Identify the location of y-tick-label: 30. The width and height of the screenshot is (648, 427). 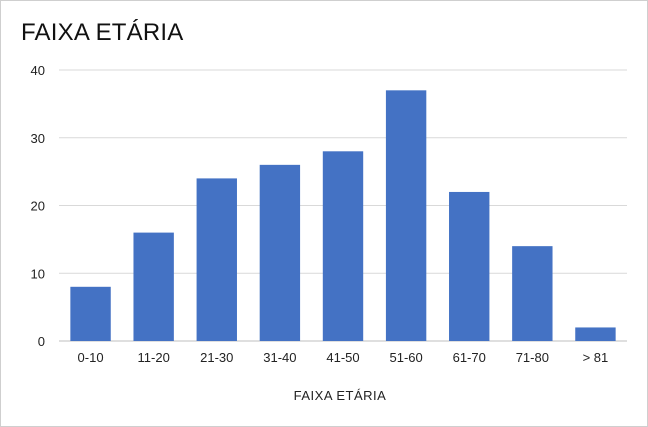
(38, 138).